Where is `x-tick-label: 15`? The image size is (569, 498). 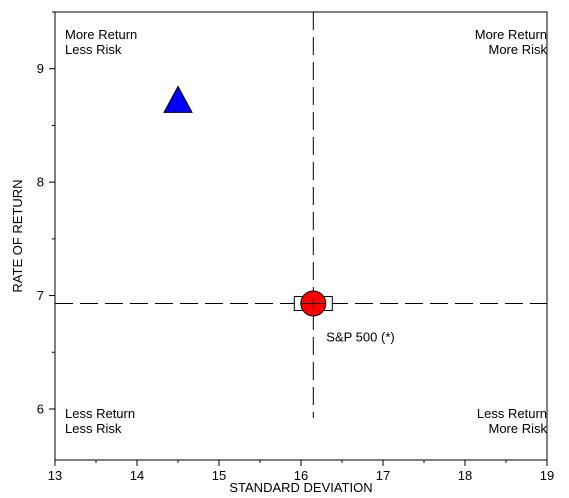
x-tick-label: 15 is located at coordinates (219, 475).